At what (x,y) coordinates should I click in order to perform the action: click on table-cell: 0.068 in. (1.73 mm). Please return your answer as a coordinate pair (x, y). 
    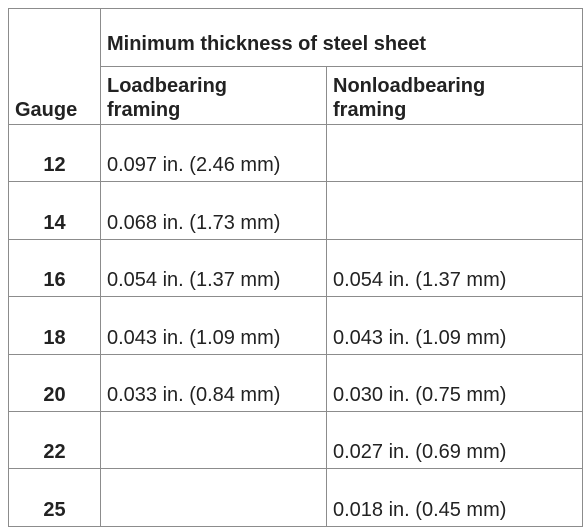
    Looking at the image, I should click on (213, 210).